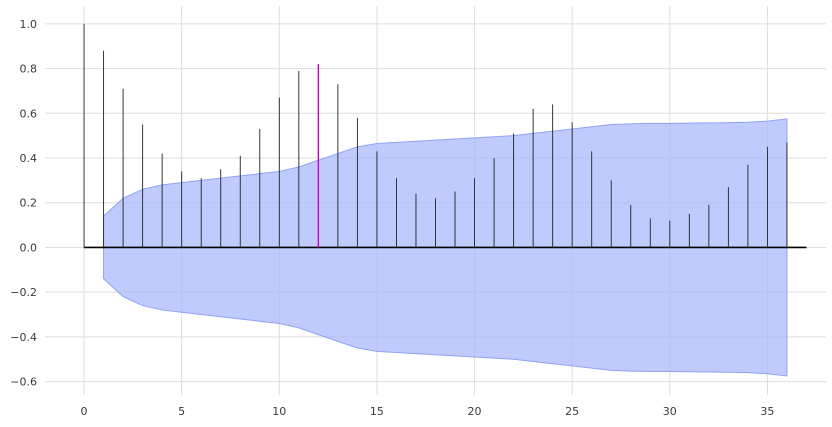  Describe the element at coordinates (29, 247) in the screenshot. I see `y-tick-label: 0.0` at that location.